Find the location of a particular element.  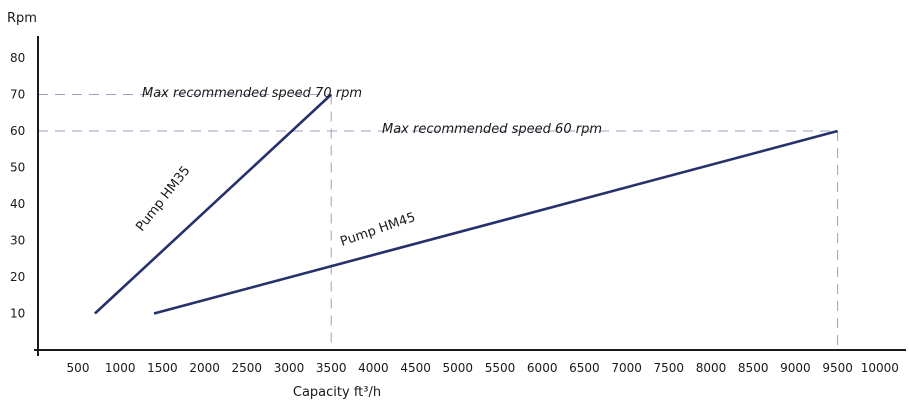

x-tick-label: 7000 is located at coordinates (626, 368).